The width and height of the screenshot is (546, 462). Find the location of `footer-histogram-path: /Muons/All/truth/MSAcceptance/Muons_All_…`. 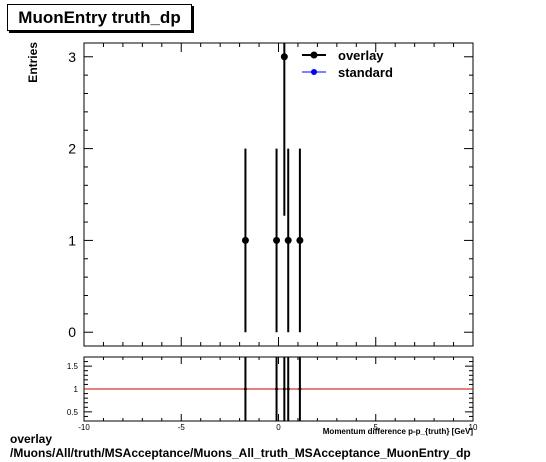

footer-histogram-path: /Muons/All/truth/MSAcceptance/Muons_All_… is located at coordinates (240, 453).